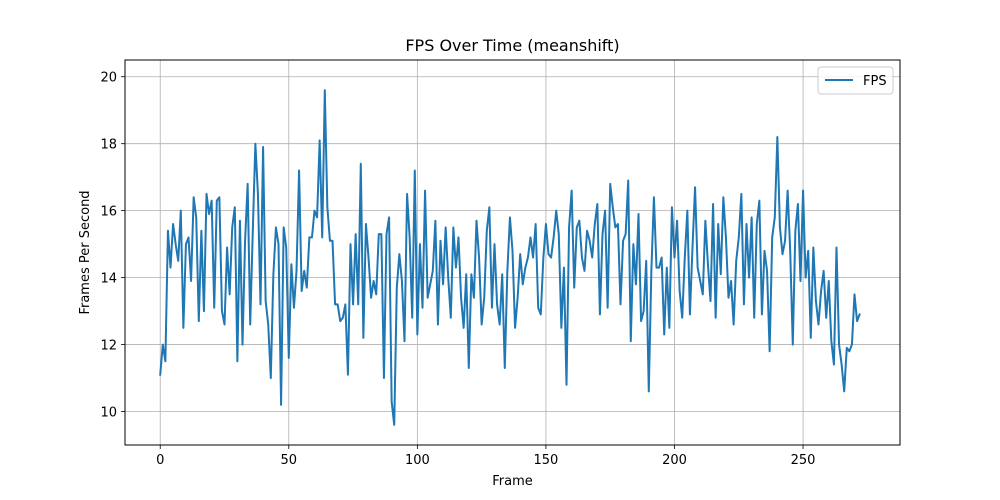  I want to click on y-tick-label: 20, so click(108, 78).